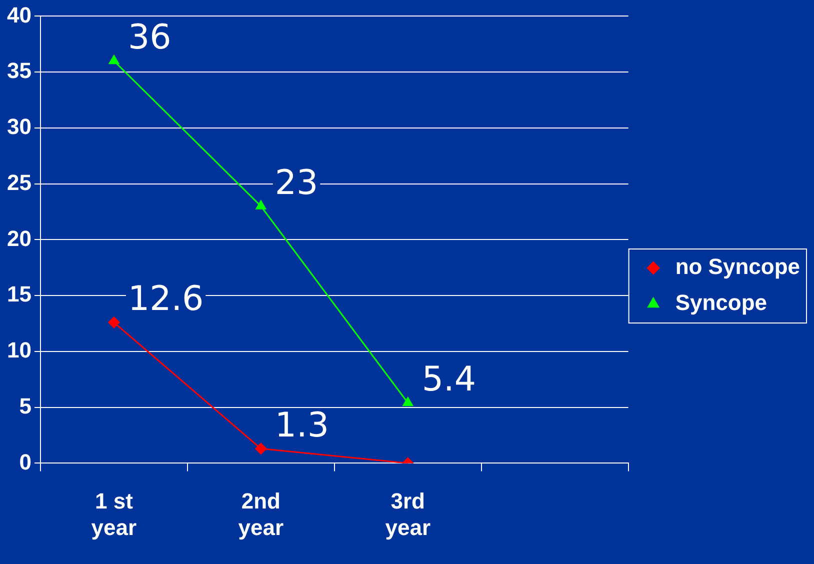  Describe the element at coordinates (19, 238) in the screenshot. I see `y-tick-label: 20` at that location.